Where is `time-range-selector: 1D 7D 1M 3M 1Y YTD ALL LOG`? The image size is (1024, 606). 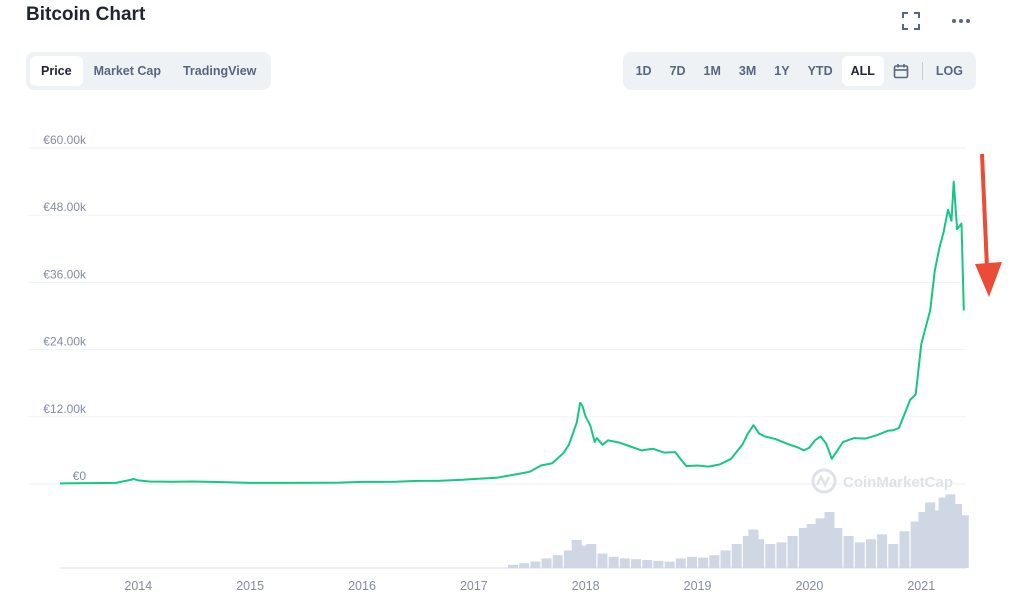
time-range-selector: 1D 7D 1M 3M 1Y YTD ALL LOG is located at coordinates (799, 71).